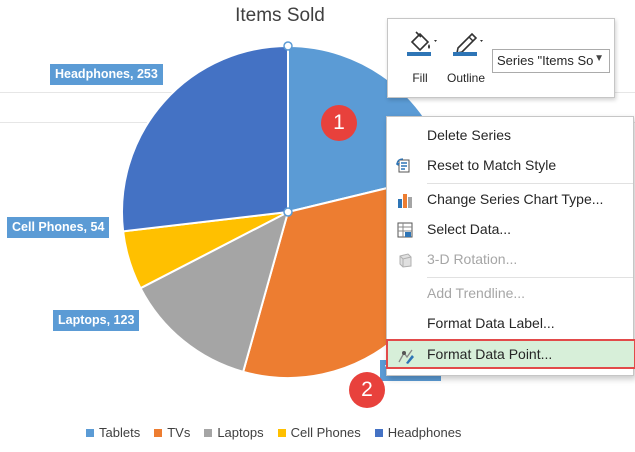 This screenshot has width=635, height=452. Describe the element at coordinates (367, 390) in the screenshot. I see `step-badge-2: 2` at that location.